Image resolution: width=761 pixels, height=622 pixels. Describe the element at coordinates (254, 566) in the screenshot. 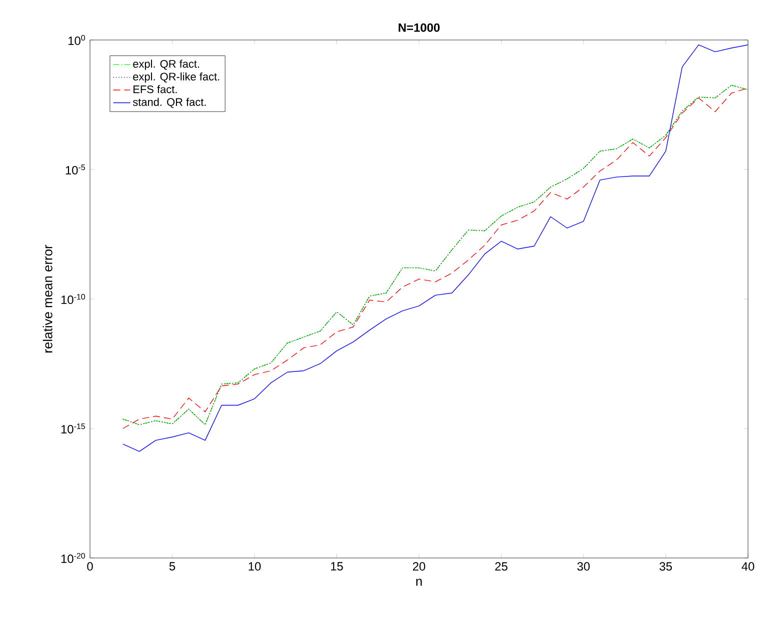

I see `x-tick-label: 10` at that location.